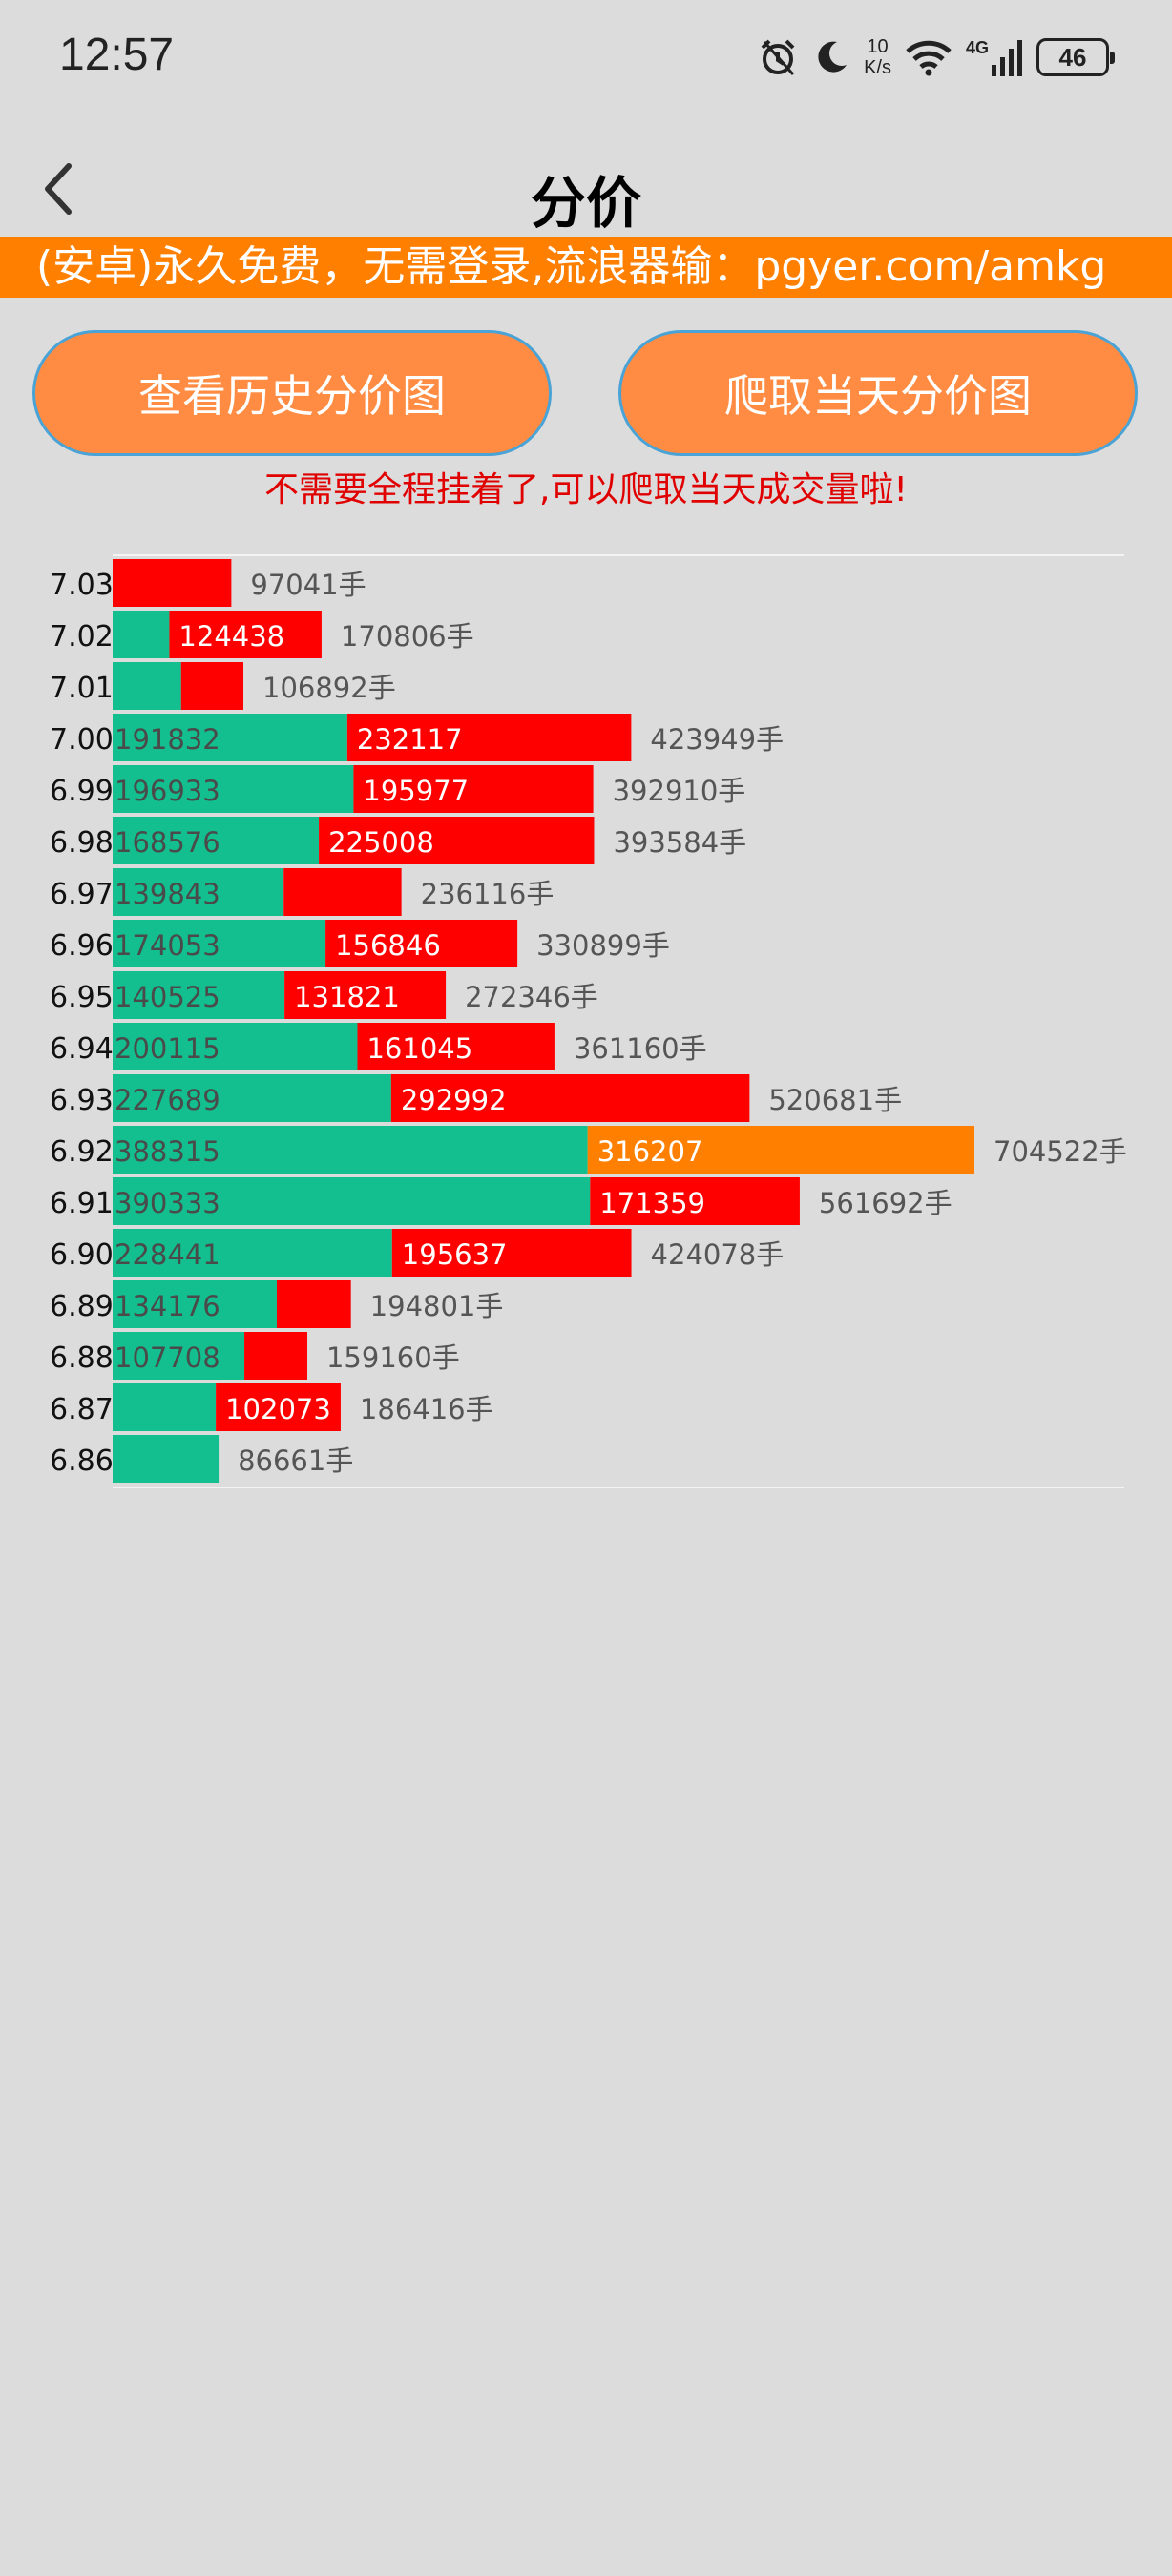 This screenshot has width=1172, height=2576. I want to click on price-label: 7.00, so click(82, 740).